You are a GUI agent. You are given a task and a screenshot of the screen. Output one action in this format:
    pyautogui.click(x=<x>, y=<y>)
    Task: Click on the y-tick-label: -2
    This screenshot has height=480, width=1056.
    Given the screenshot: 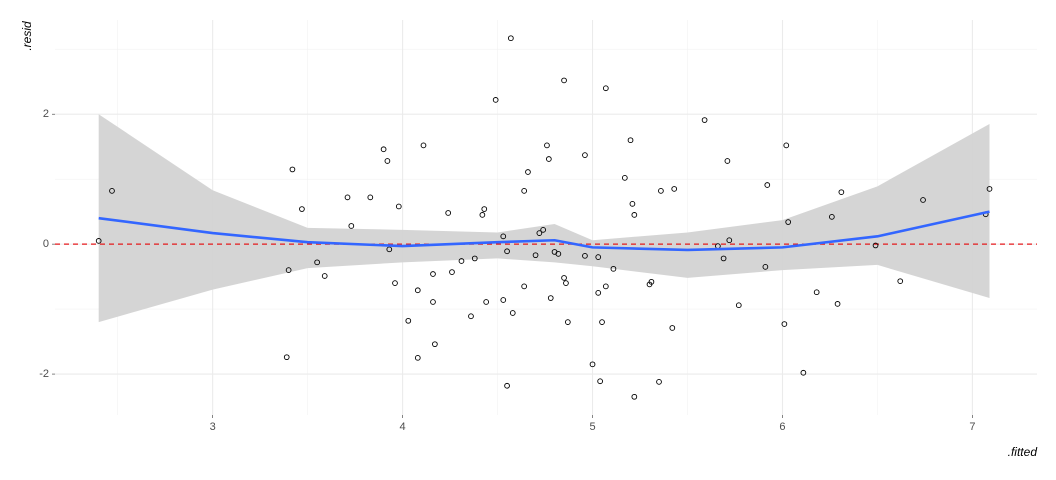 What is the action you would take?
    pyautogui.click(x=44, y=374)
    